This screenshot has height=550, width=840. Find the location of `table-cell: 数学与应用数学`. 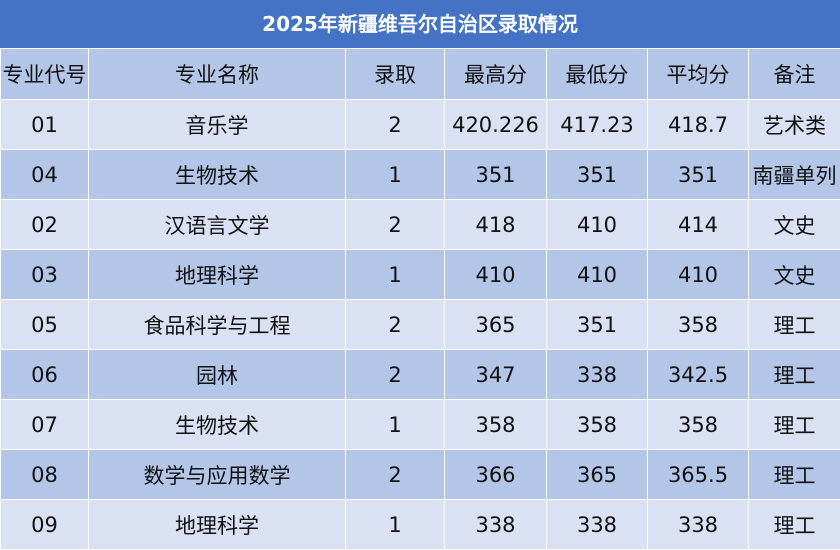

table-cell: 数学与应用数学 is located at coordinates (217, 474).